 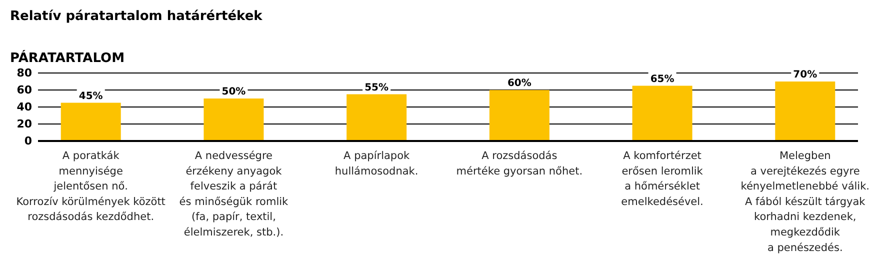 I want to click on y-axis-title: PÁRATARTALOM, so click(x=67, y=57).